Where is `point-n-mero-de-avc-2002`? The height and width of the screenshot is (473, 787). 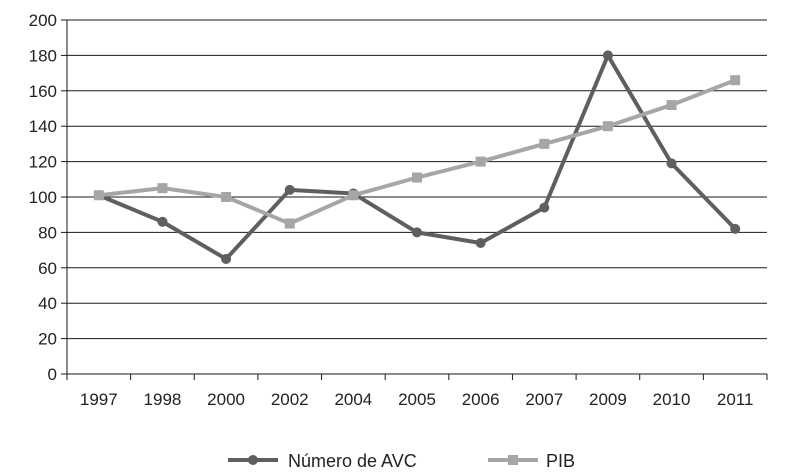 point-n-mero-de-avc-2002 is located at coordinates (289, 189).